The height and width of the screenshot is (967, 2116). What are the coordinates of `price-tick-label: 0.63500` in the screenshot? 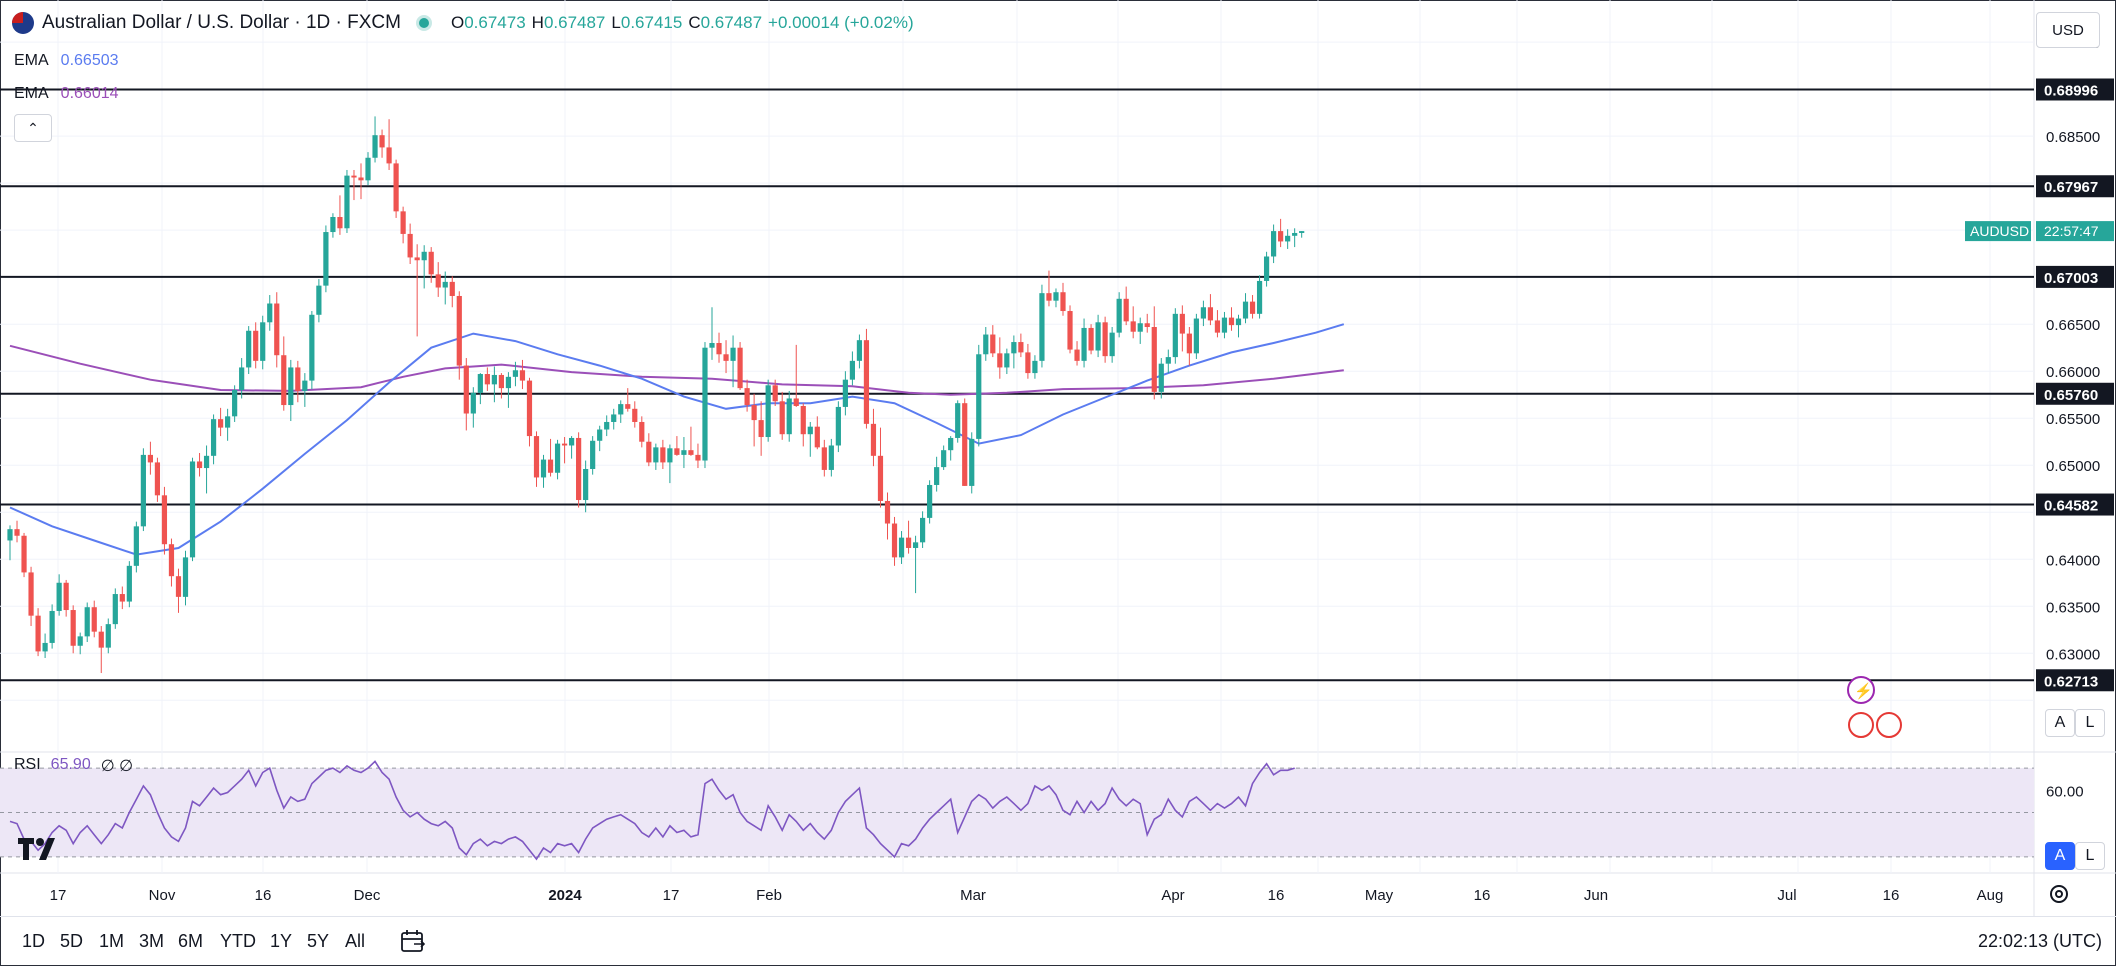 It's located at (2073, 607).